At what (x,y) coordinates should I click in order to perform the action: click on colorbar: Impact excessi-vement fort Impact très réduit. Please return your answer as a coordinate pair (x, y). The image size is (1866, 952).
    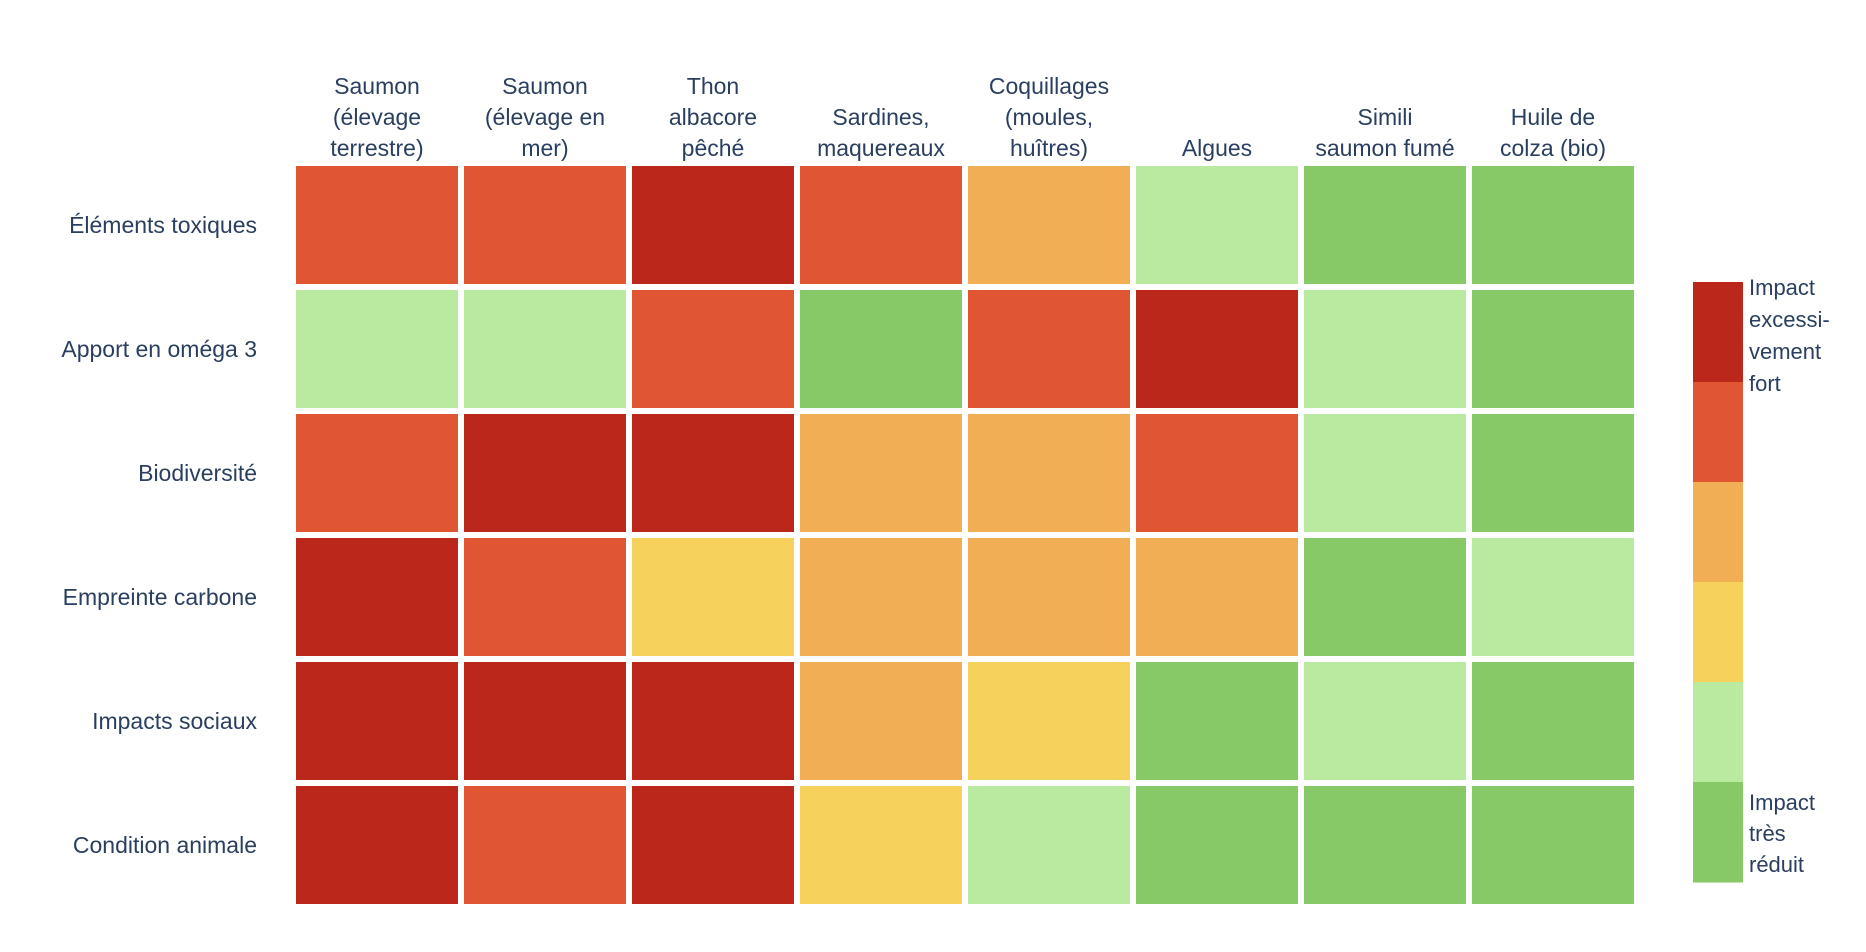
    Looking at the image, I should click on (1761, 579).